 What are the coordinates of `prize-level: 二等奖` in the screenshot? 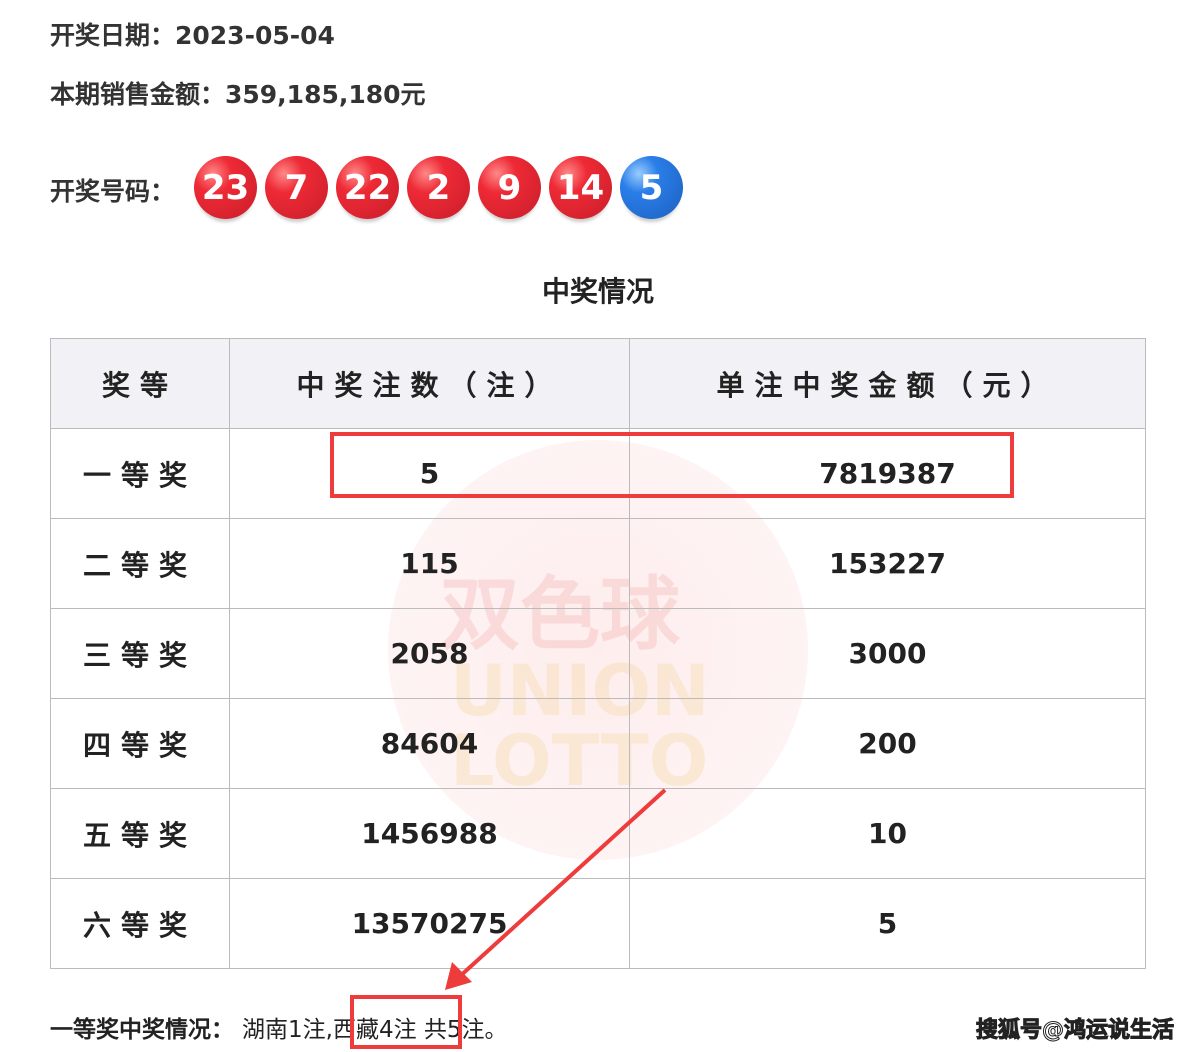 It's located at (140, 563).